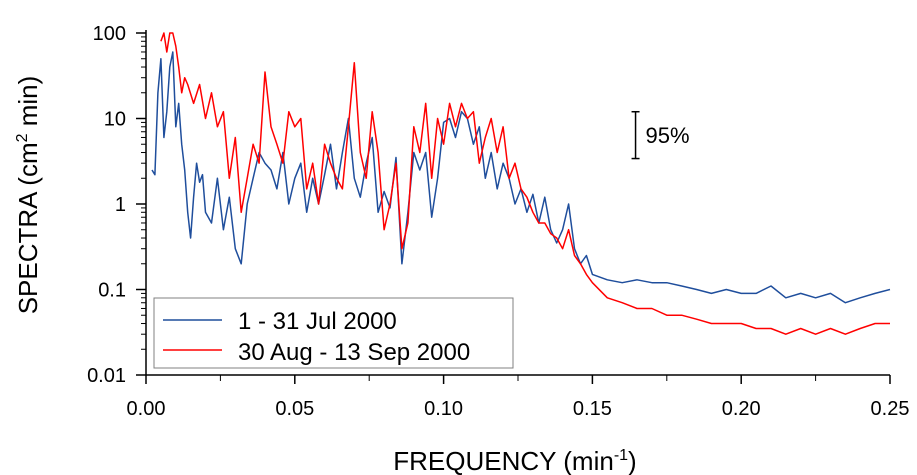 The height and width of the screenshot is (475, 917). What do you see at coordinates (354, 352) in the screenshot?
I see `legend-label-aug-sep: 30 Aug - 13 Sep 2000` at bounding box center [354, 352].